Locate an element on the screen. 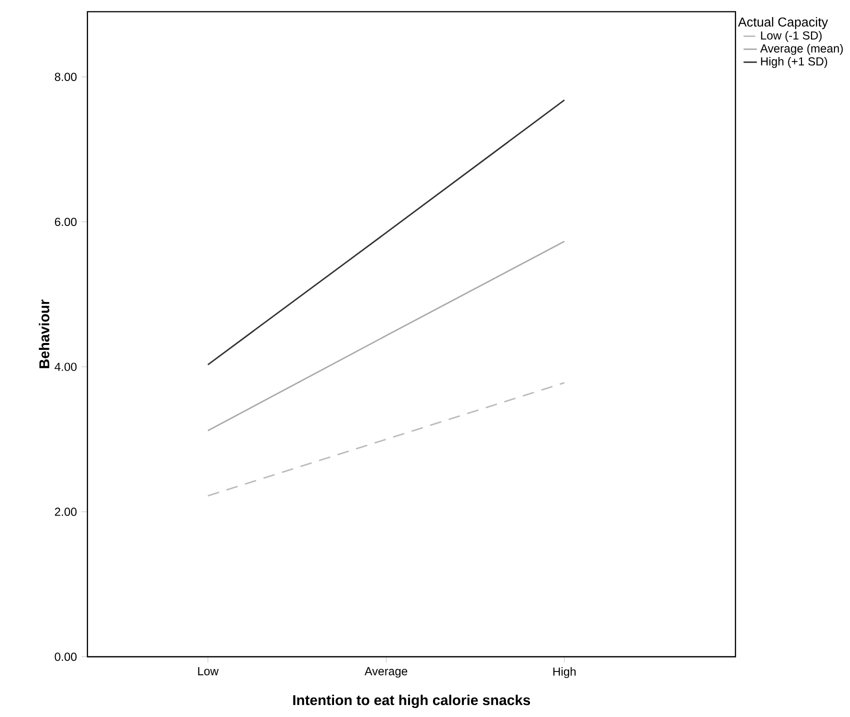 The width and height of the screenshot is (850, 717). y-tick-label: 0.00 is located at coordinates (65, 656).